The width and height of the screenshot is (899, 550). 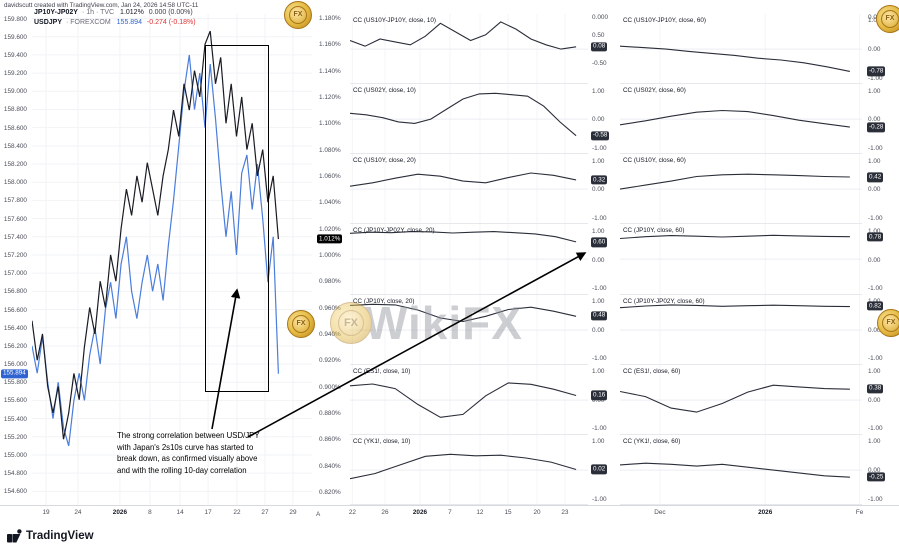 What do you see at coordinates (15, 346) in the screenshot?
I see `price-tick: 156.200` at bounding box center [15, 346].